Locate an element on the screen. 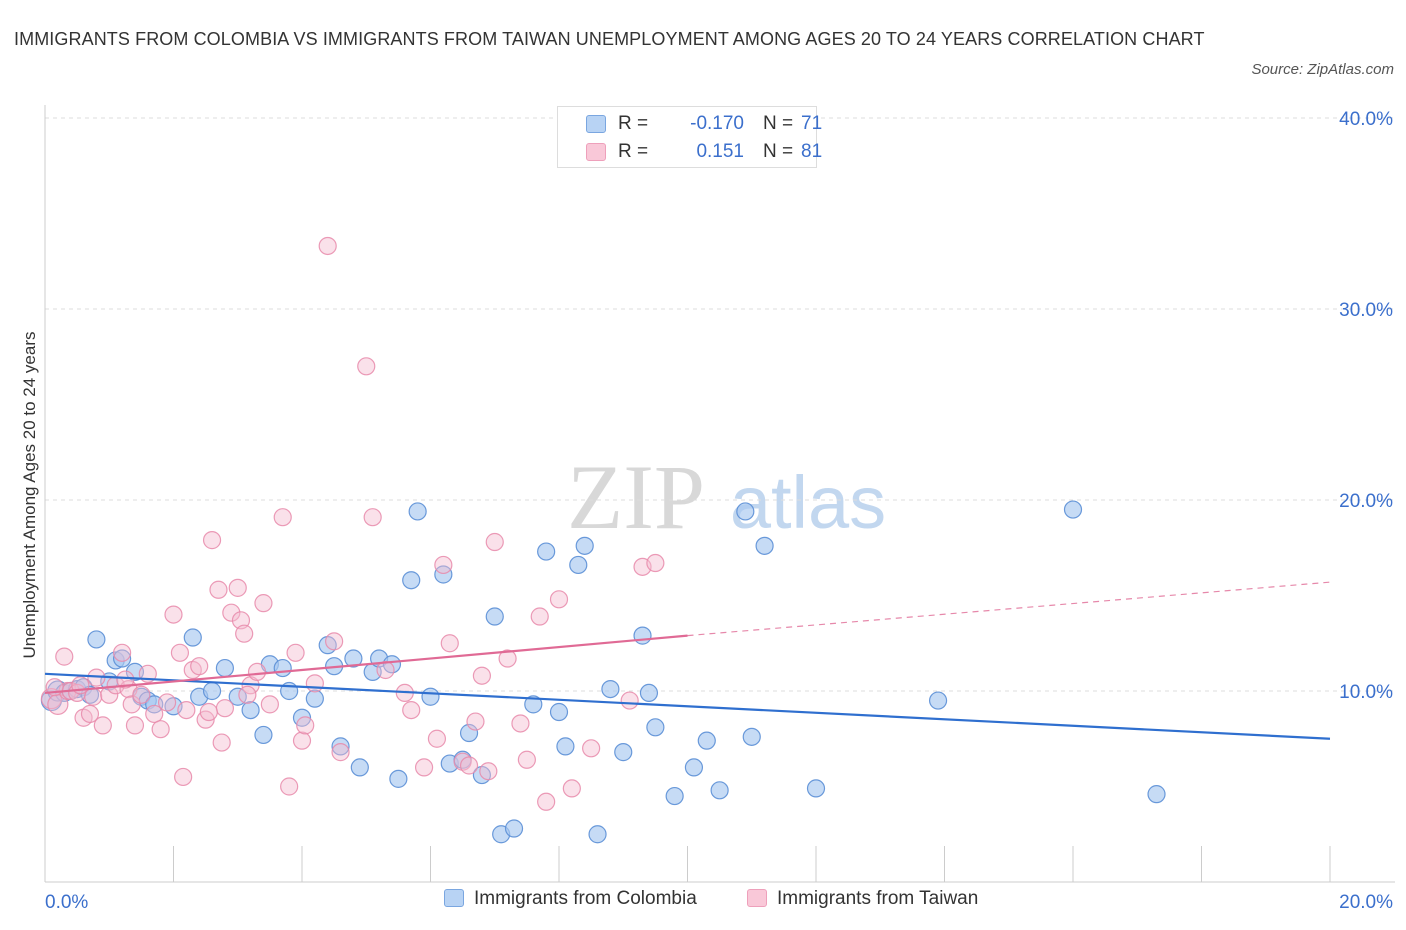 The height and width of the screenshot is (930, 1406). watermark-atlas: atlas is located at coordinates (808, 502).